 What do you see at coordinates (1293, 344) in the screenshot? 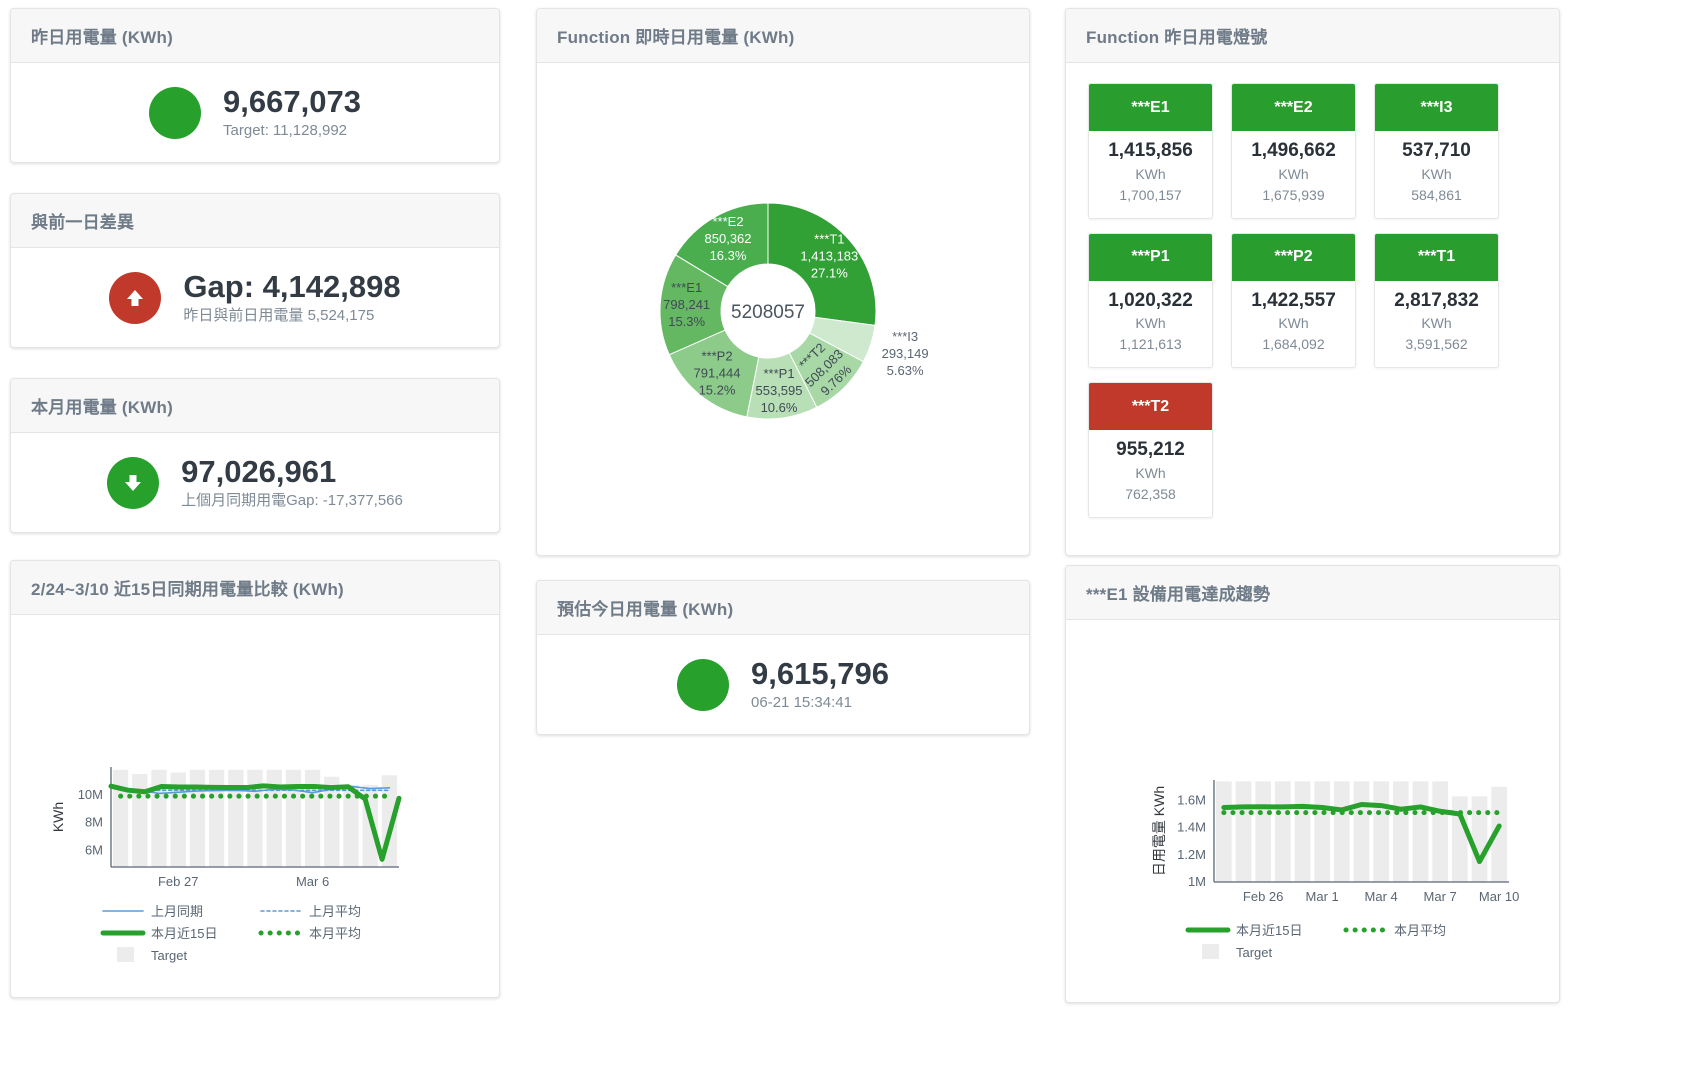
I see `status-tile-target: 1,684,092` at bounding box center [1293, 344].